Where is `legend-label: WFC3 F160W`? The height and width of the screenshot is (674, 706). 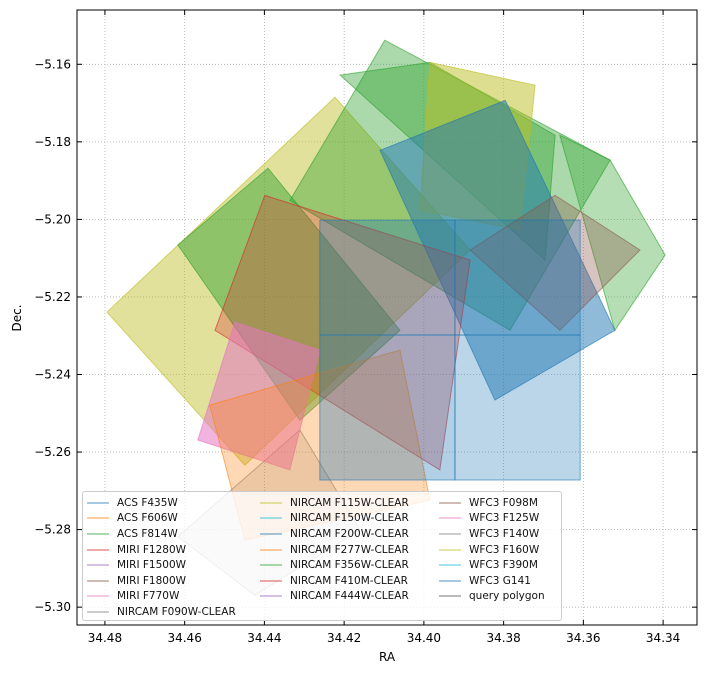 legend-label: WFC3 F160W is located at coordinates (504, 549).